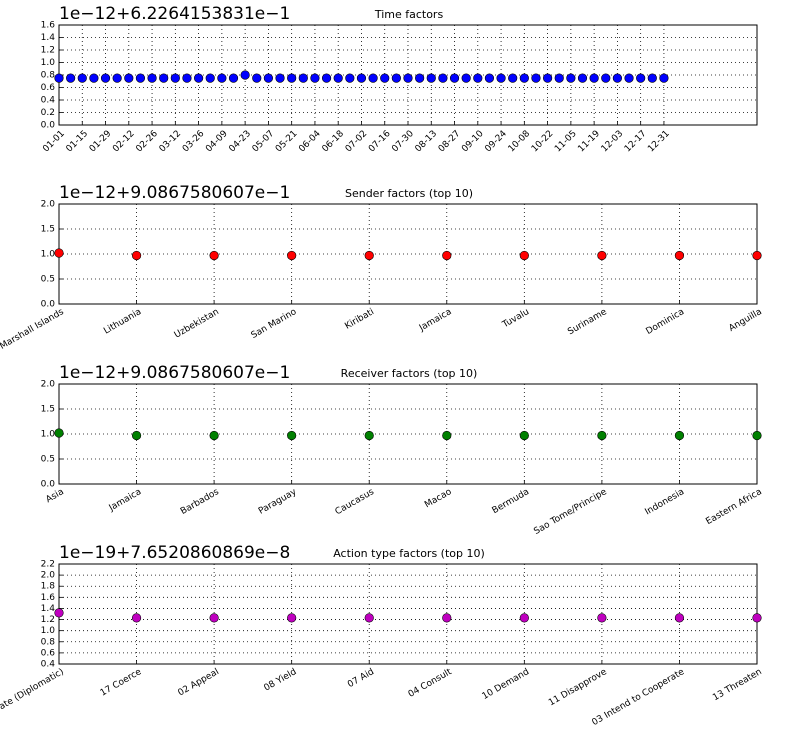 Image resolution: width=794 pixels, height=744 pixels. What do you see at coordinates (194, 142) in the screenshot?
I see `x-tick-label: 03-26` at bounding box center [194, 142].